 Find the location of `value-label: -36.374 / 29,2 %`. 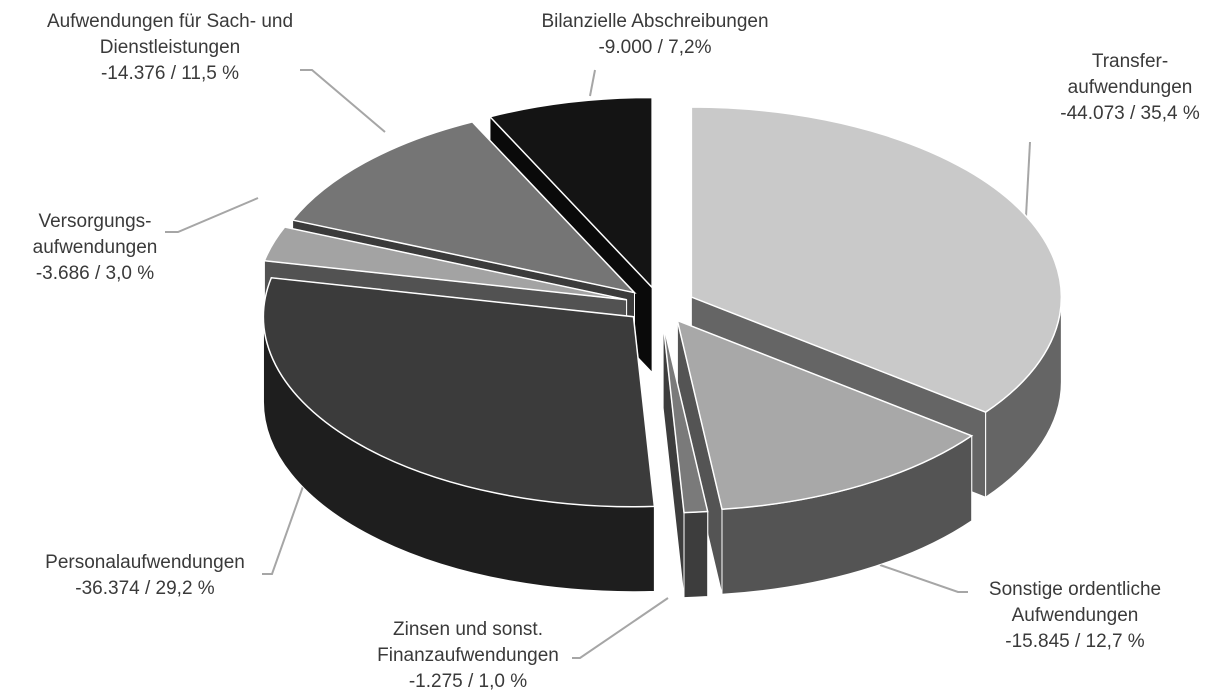

value-label: -36.374 / 29,2 % is located at coordinates (145, 588).